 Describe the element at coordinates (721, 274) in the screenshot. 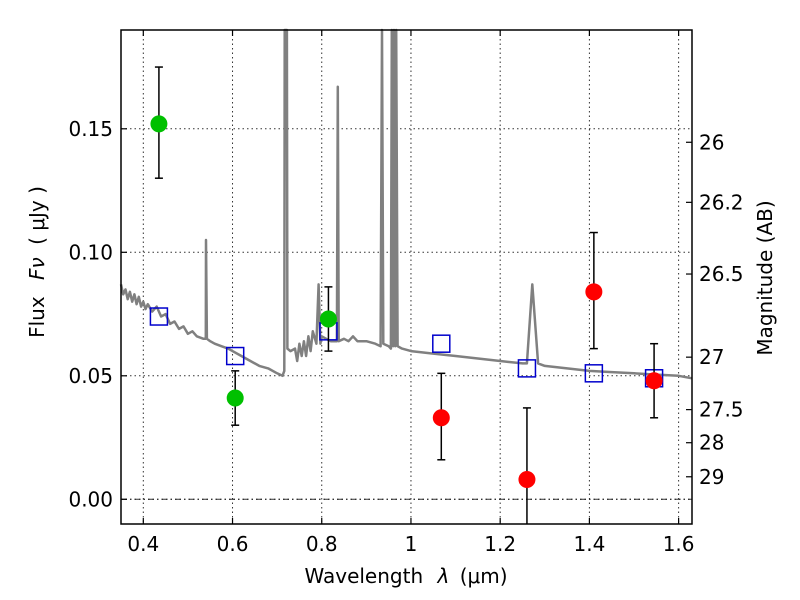

I see `y2-tick-label: 26.5` at that location.